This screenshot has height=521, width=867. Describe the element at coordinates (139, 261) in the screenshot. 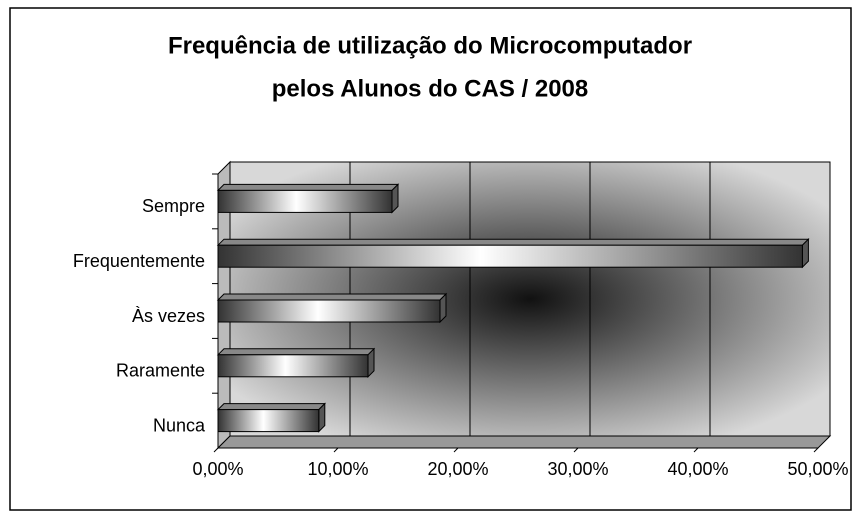

I see `y-tick-label: Frequentemente` at that location.